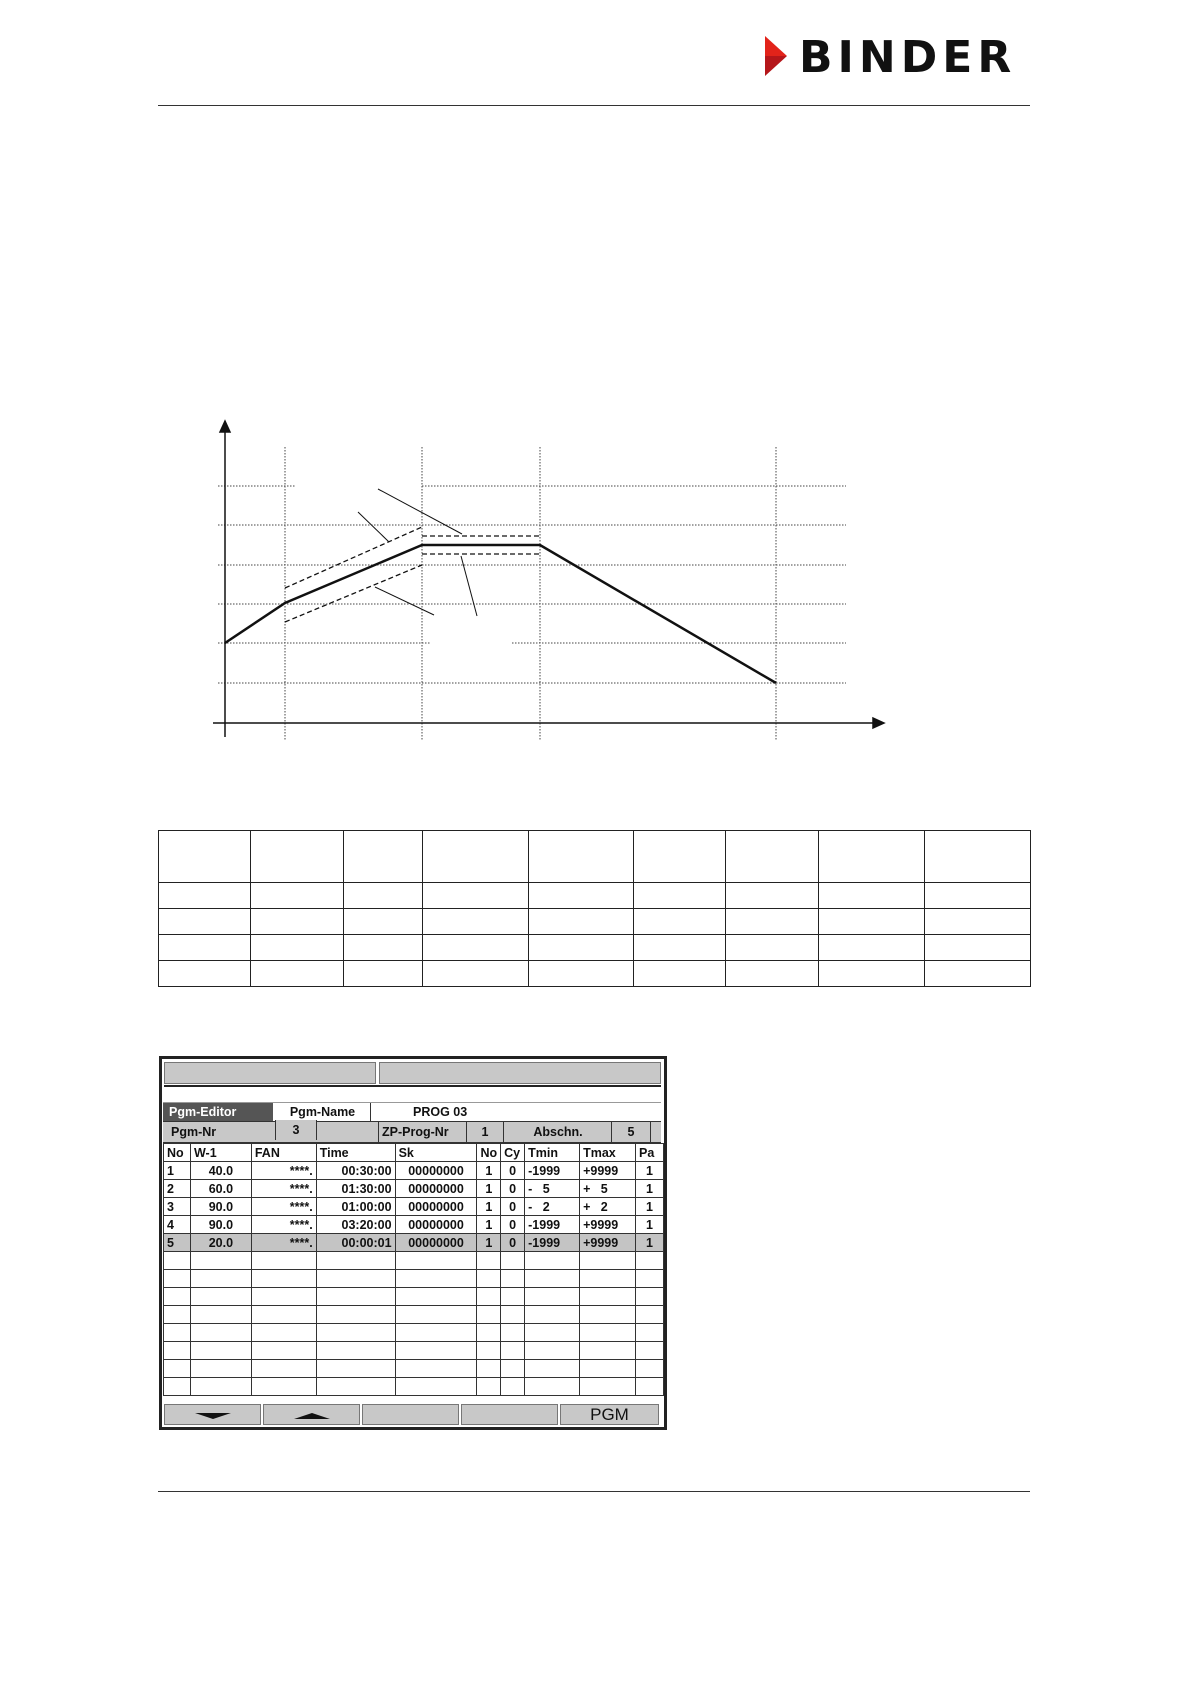 This screenshot has height=1684, width=1191. Describe the element at coordinates (520, 1073) in the screenshot. I see `top-button-right` at that location.